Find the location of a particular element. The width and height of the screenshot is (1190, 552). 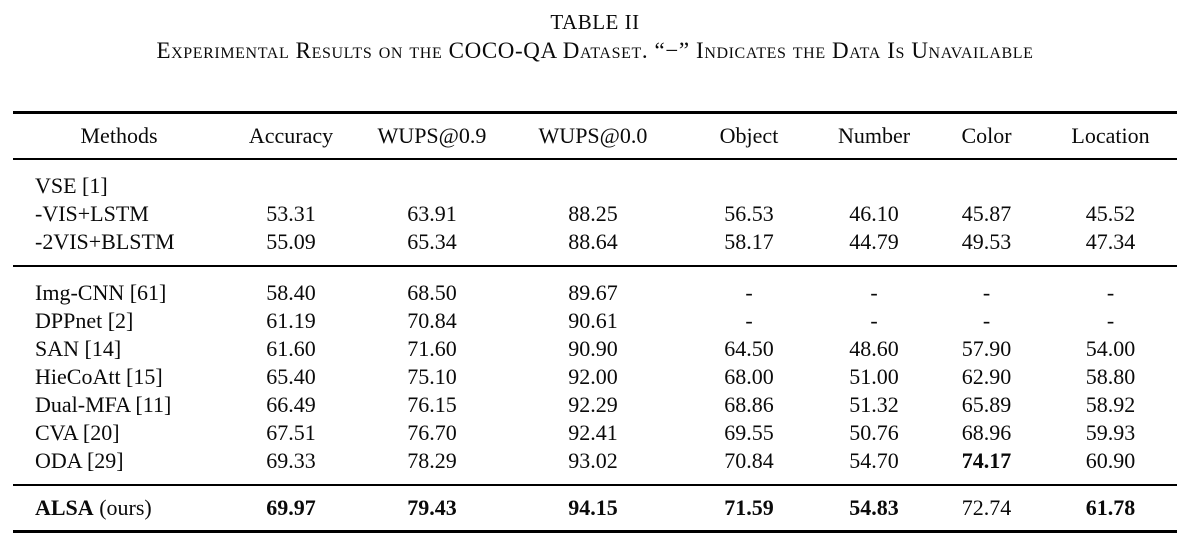

table-row: VSE [1] is located at coordinates (595, 179).